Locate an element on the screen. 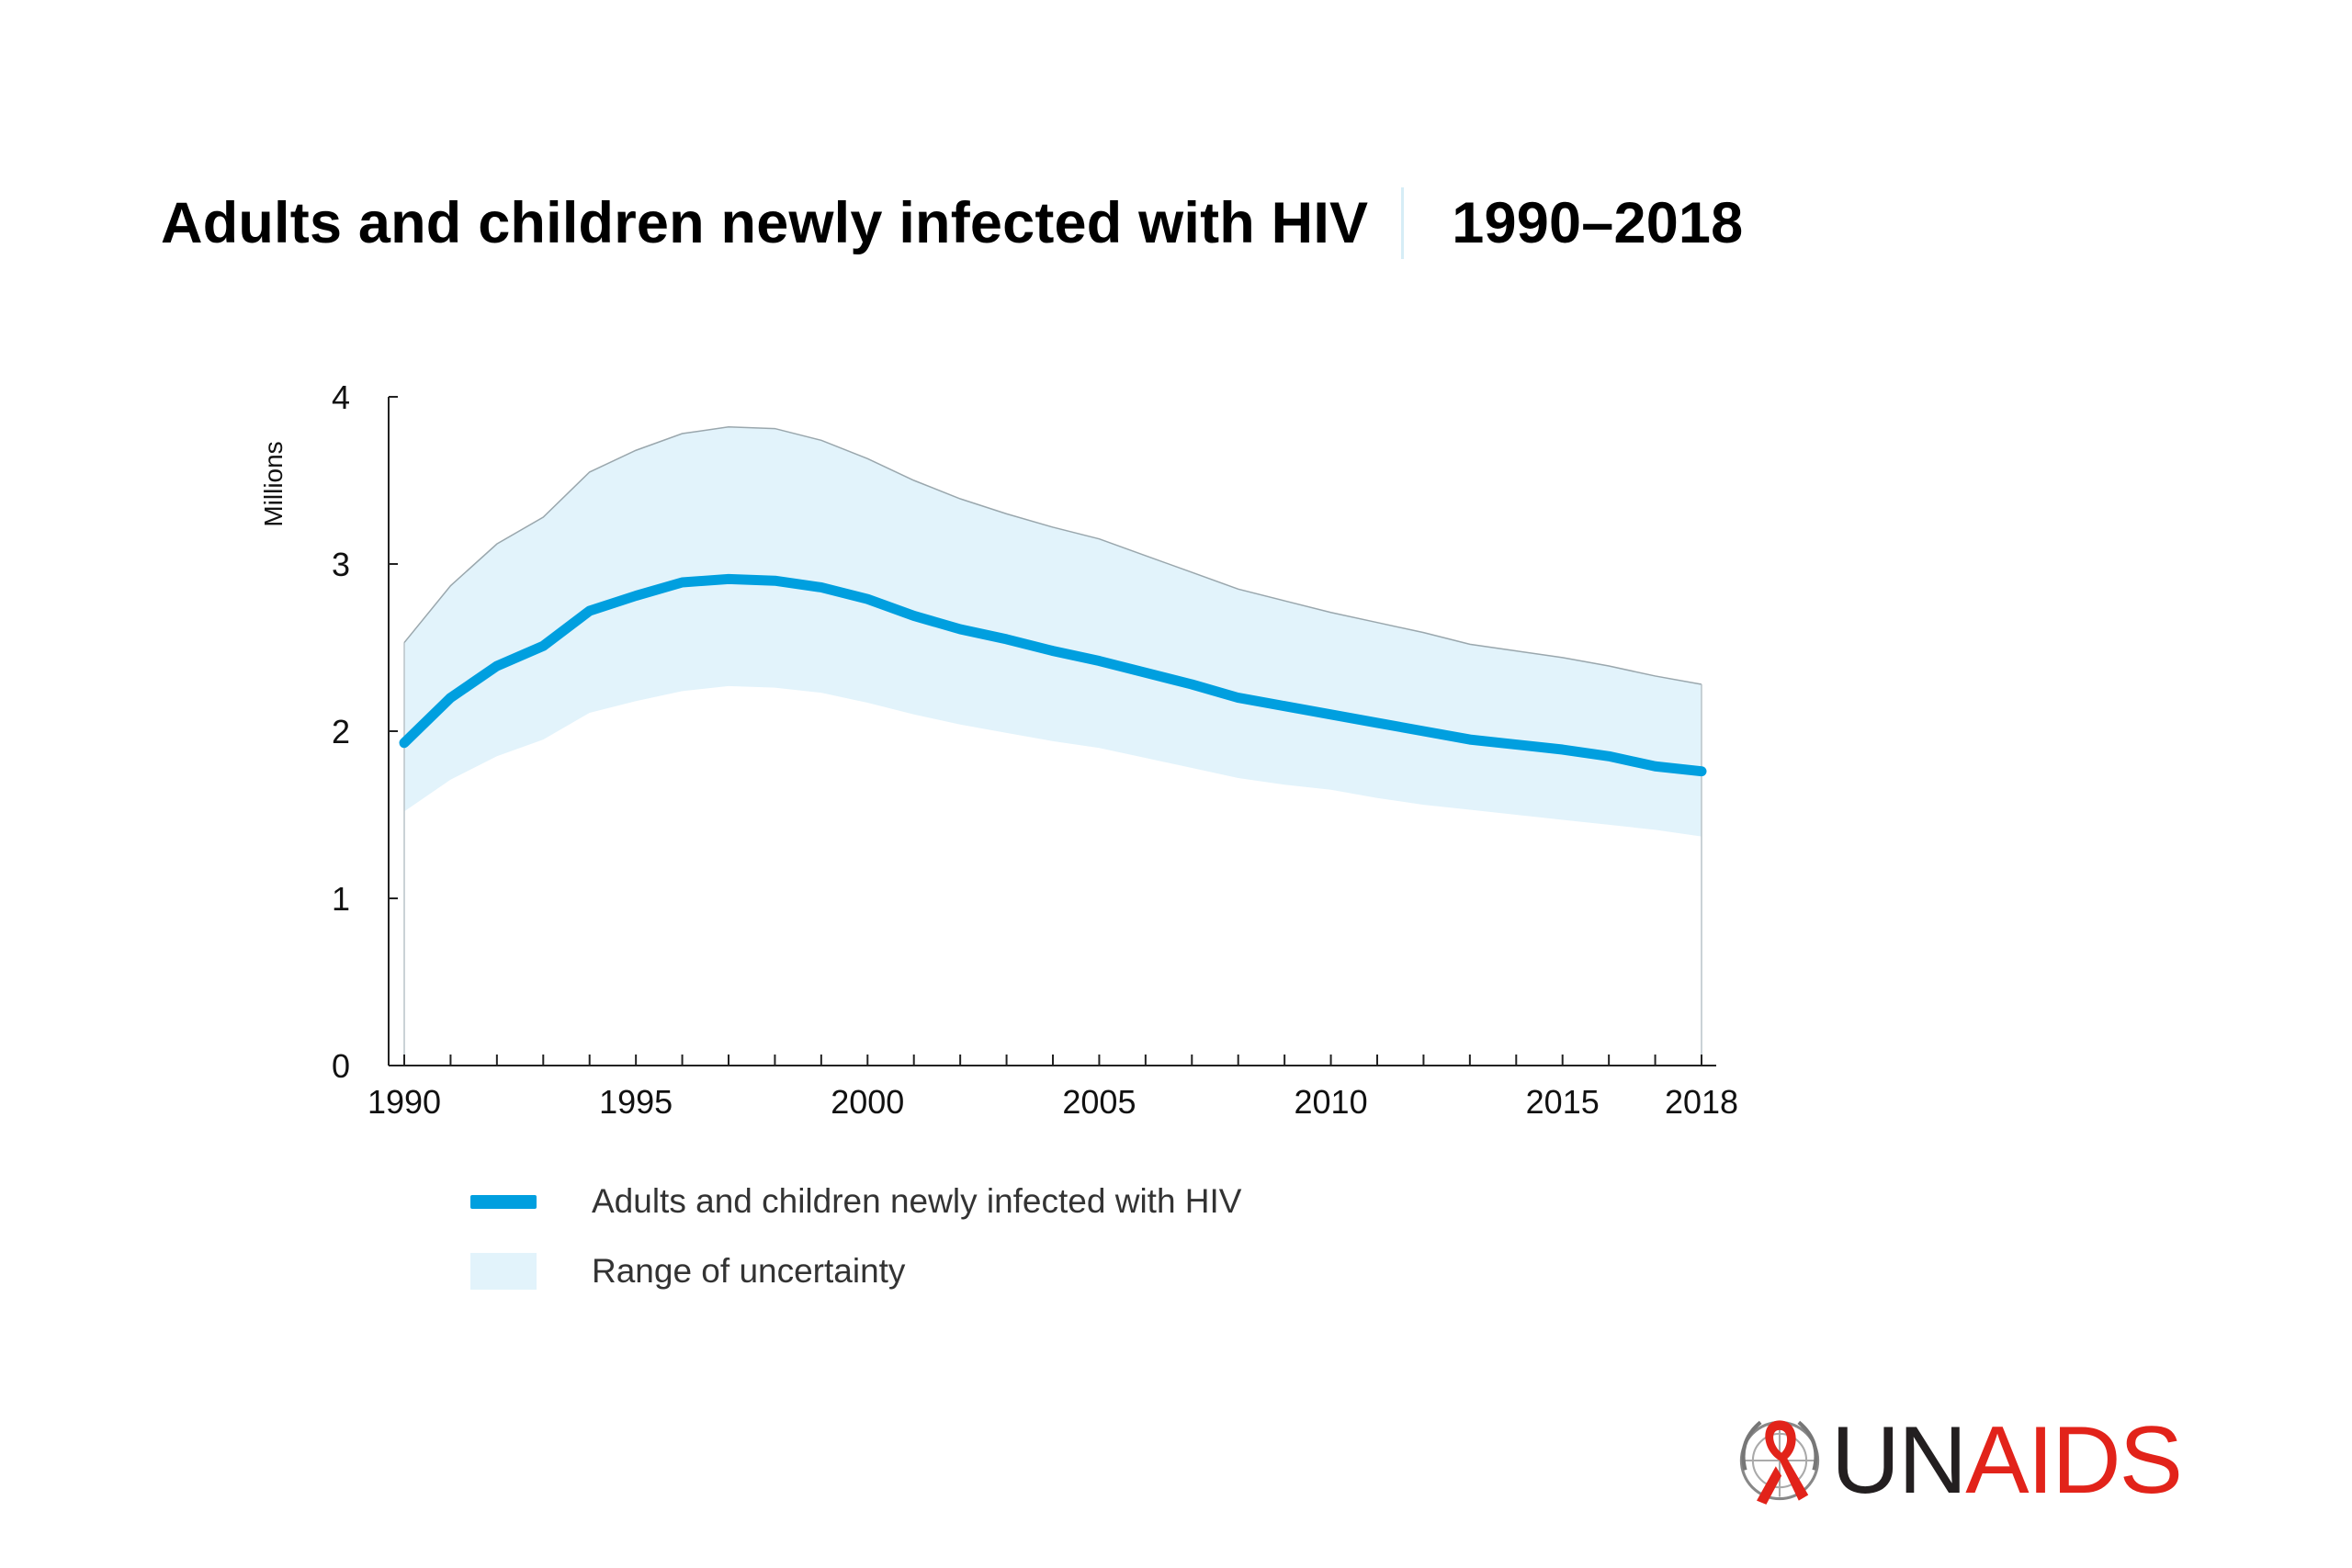 This screenshot has width=2352, height=1568. y-tick-label: 0 is located at coordinates (341, 1066).